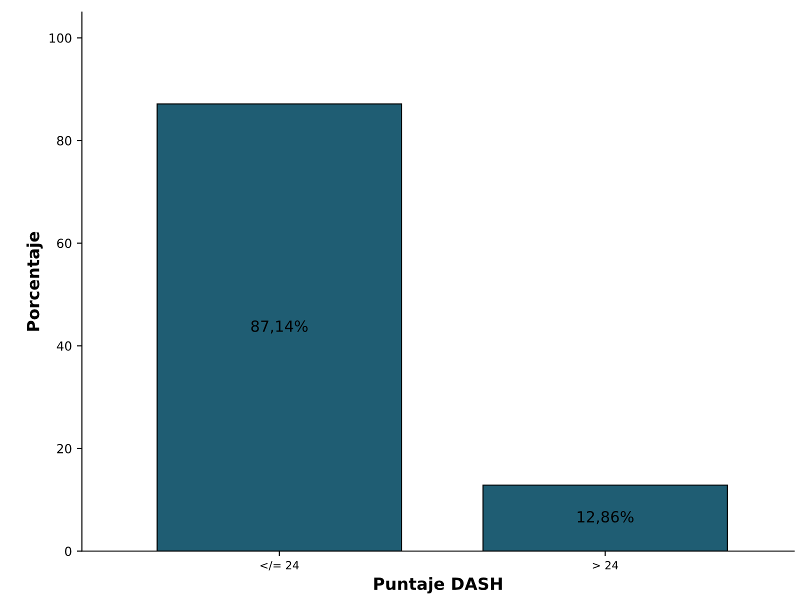 Image resolution: width=795 pixels, height=611 pixels. Describe the element at coordinates (64, 346) in the screenshot. I see `y-tick-label: 40` at that location.